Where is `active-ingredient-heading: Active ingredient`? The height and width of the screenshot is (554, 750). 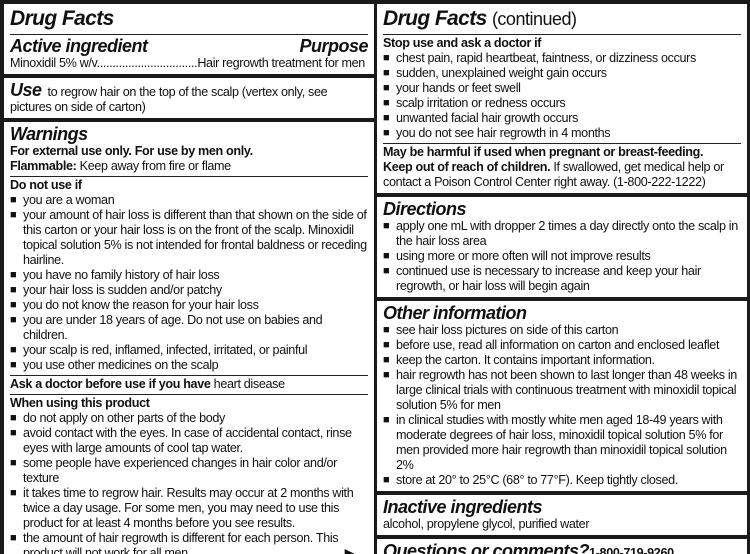 active-ingredient-heading: Active ingredient is located at coordinates (79, 46).